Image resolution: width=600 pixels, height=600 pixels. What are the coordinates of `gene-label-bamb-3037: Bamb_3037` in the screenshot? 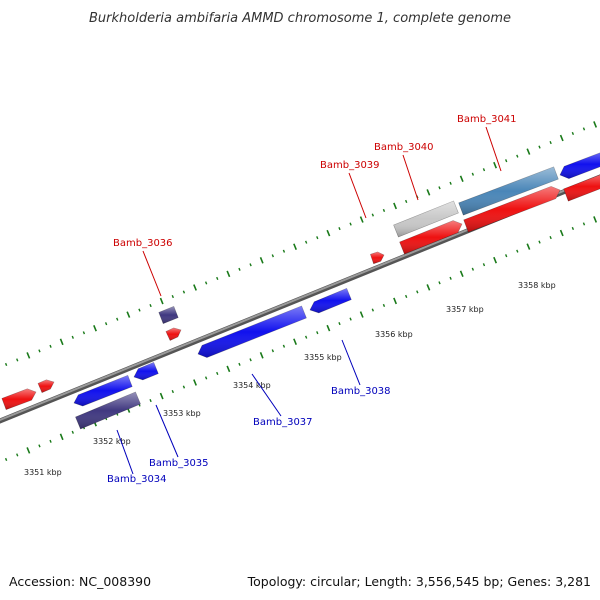 It's located at (283, 422).